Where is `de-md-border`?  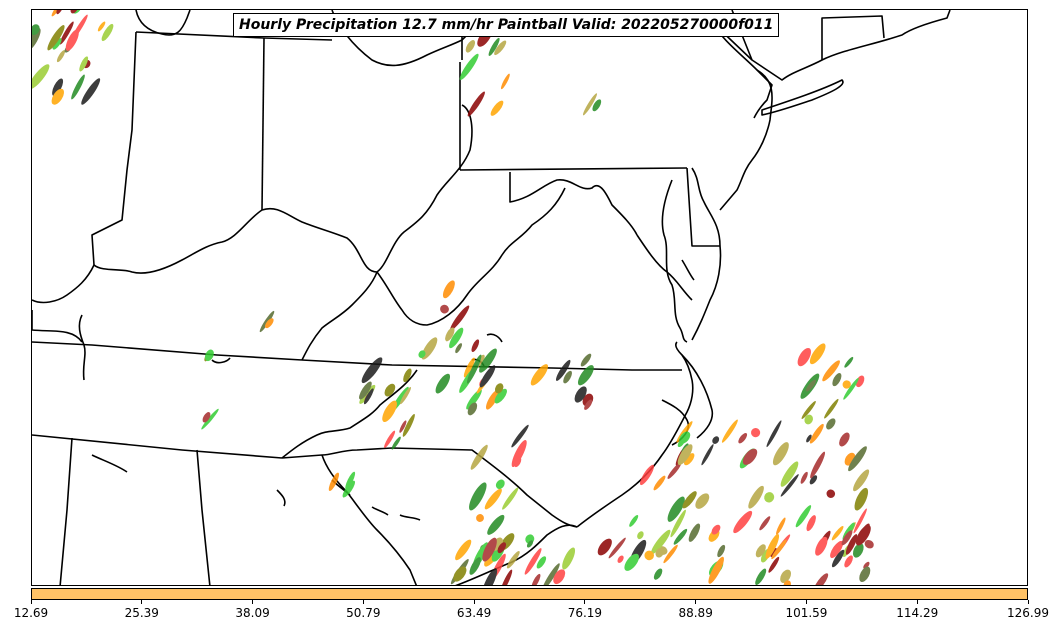
de-md-border is located at coordinates (703, 207).